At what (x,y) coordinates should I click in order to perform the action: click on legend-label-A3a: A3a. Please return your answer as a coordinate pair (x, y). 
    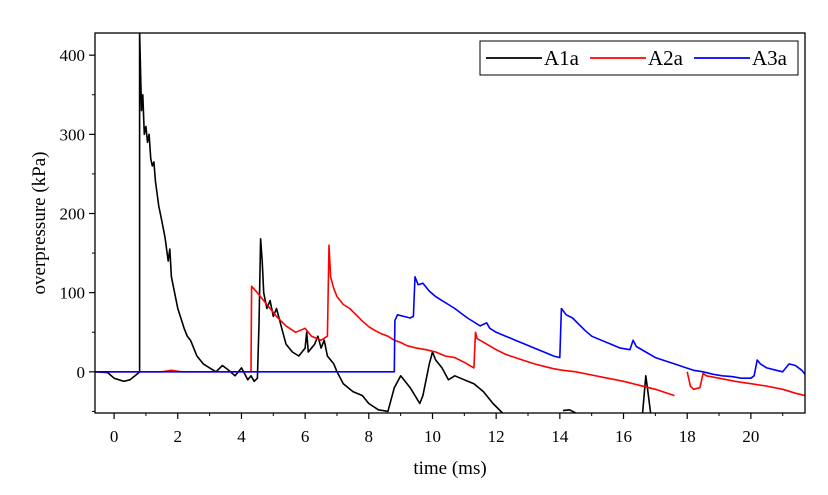
    Looking at the image, I should click on (770, 58).